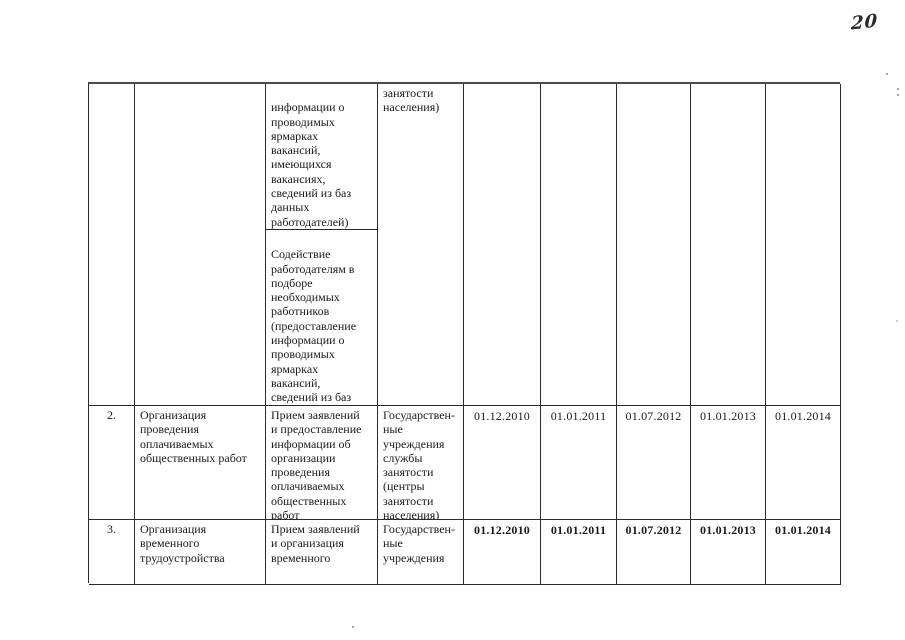  What do you see at coordinates (112, 463) in the screenshot?
I see `row2-number-cell: 2.` at bounding box center [112, 463].